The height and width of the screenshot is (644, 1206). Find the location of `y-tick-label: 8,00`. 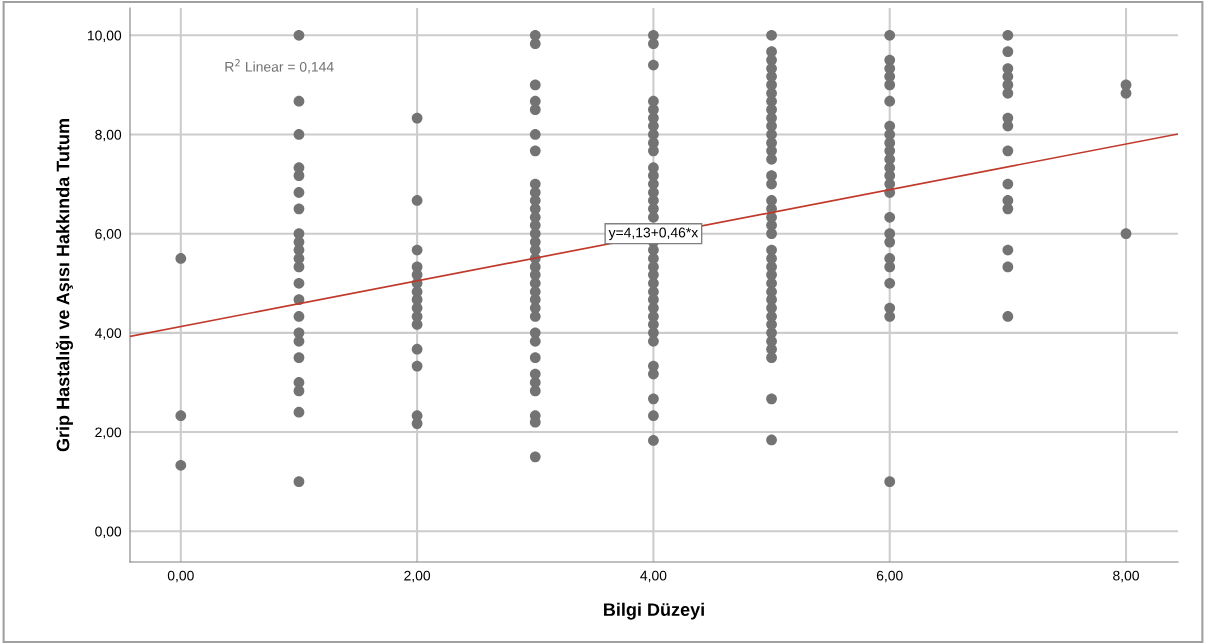

y-tick-label: 8,00 is located at coordinates (108, 135).